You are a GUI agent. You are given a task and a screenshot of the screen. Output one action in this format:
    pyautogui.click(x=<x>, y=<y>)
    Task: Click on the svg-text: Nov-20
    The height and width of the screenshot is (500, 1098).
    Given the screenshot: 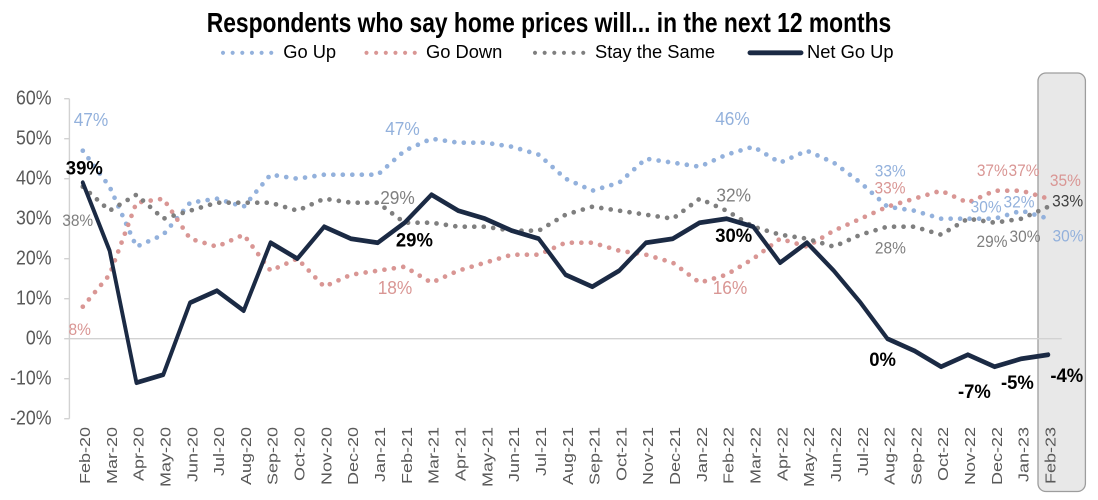 What is the action you would take?
    pyautogui.click(x=327, y=456)
    